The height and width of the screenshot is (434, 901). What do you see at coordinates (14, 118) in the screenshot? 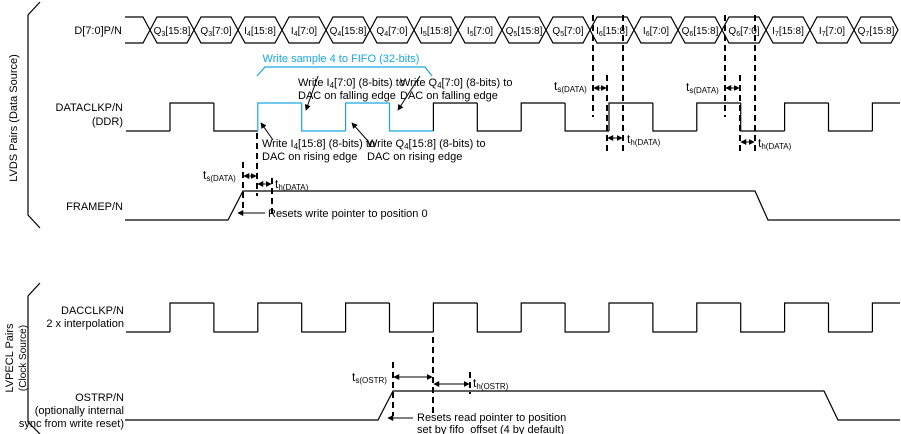
I see `data-source-group-label: LVDS Pairs (Data Source)` at bounding box center [14, 118].